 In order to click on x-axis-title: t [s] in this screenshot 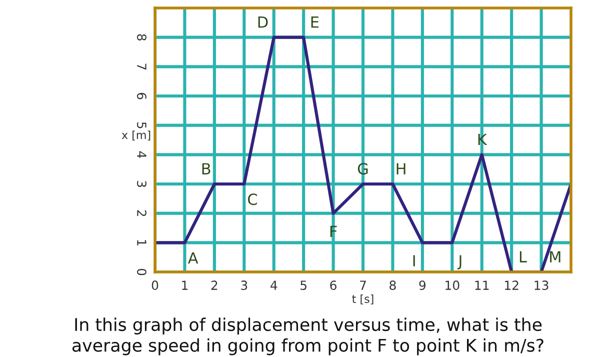, I will do `click(363, 299)`.